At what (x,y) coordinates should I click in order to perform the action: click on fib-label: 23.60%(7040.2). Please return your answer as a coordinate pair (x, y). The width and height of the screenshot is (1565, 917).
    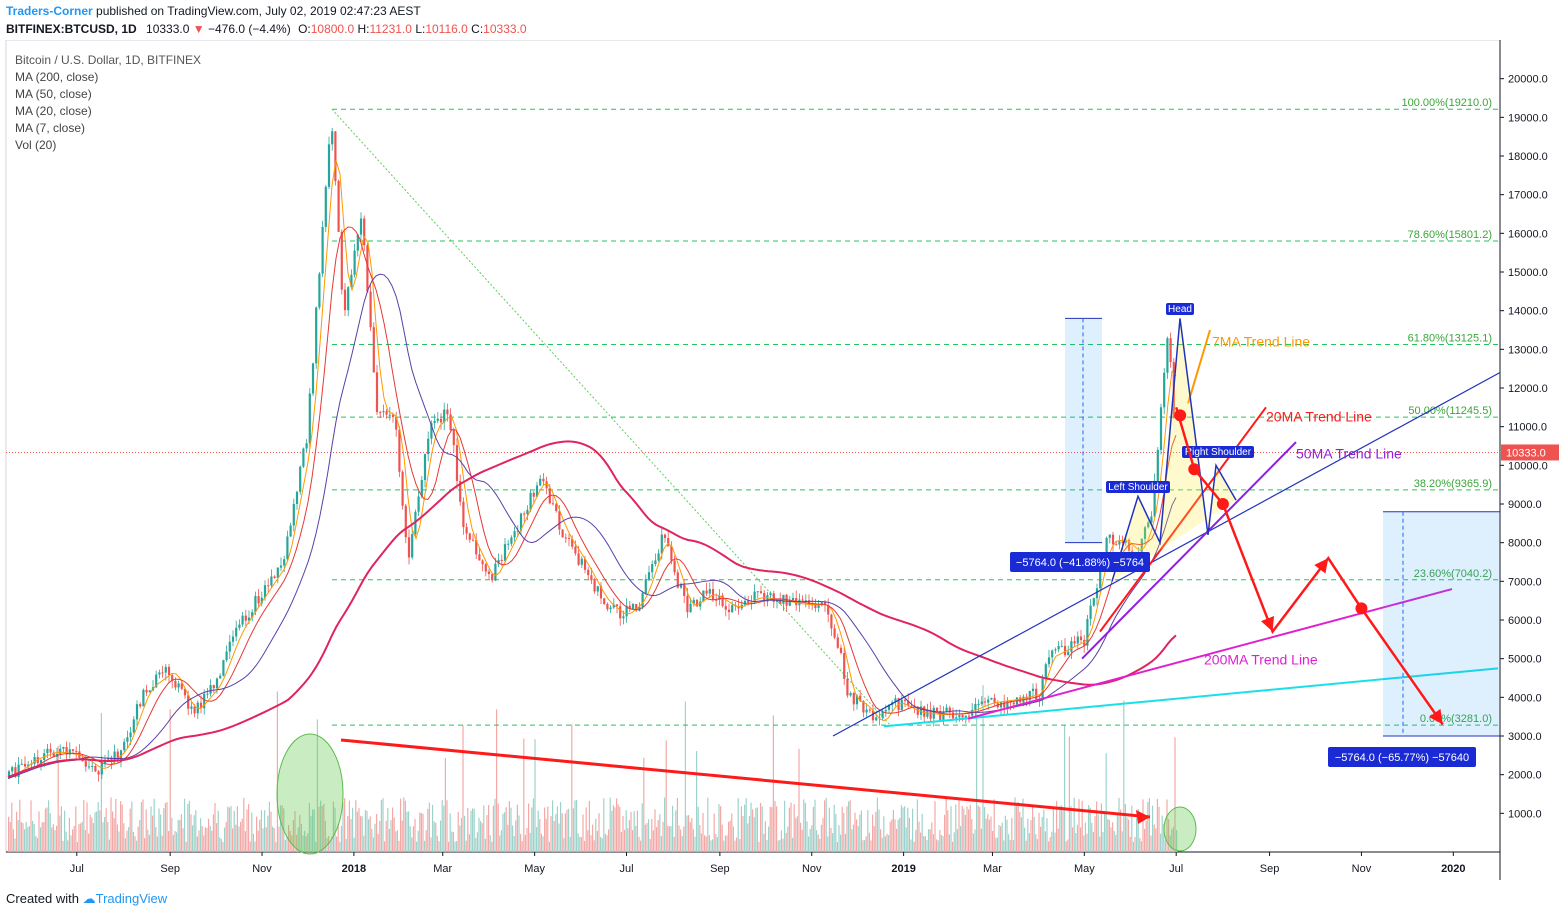
    Looking at the image, I should click on (1453, 574).